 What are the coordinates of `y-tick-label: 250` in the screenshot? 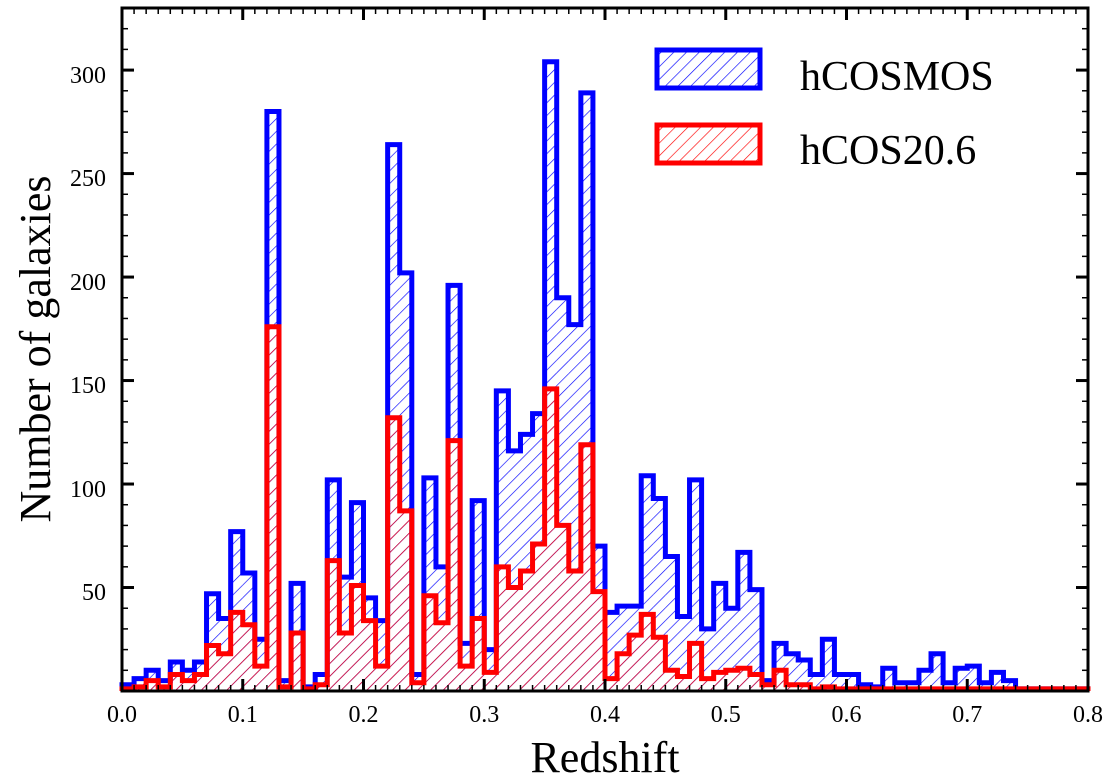 It's located at (88, 179).